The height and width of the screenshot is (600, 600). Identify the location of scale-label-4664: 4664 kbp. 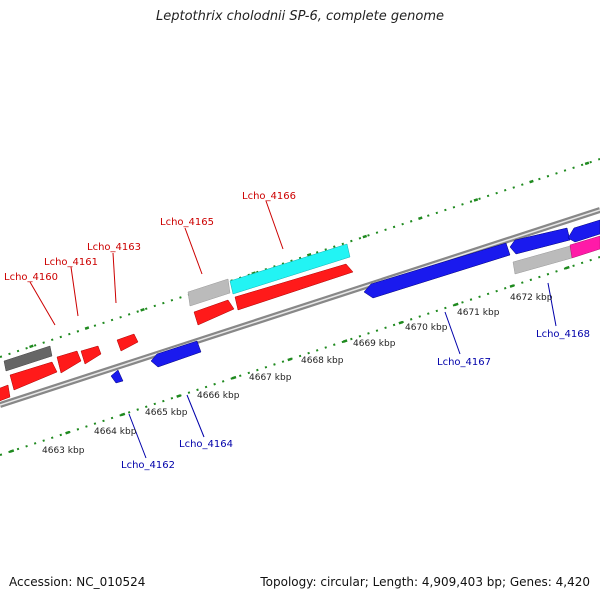
(115, 432).